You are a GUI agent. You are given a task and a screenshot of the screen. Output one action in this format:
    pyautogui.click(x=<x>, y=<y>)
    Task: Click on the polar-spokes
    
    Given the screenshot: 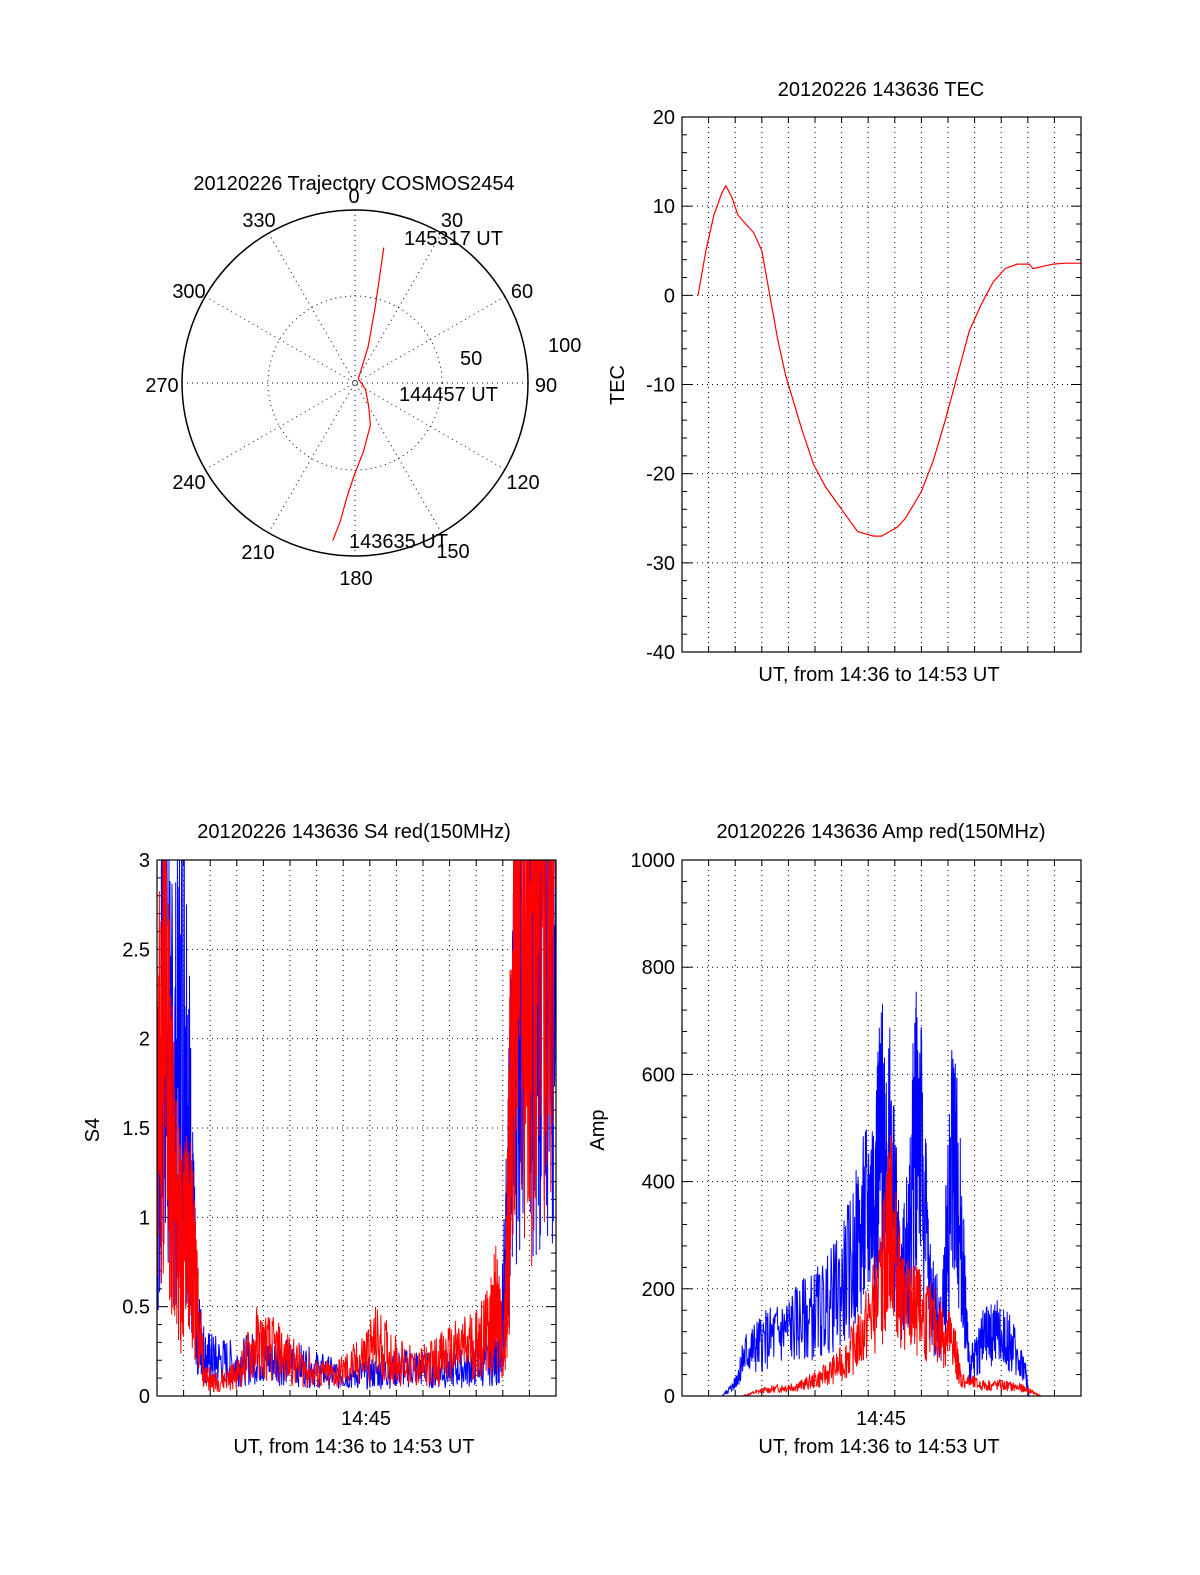 What is the action you would take?
    pyautogui.click(x=355, y=383)
    